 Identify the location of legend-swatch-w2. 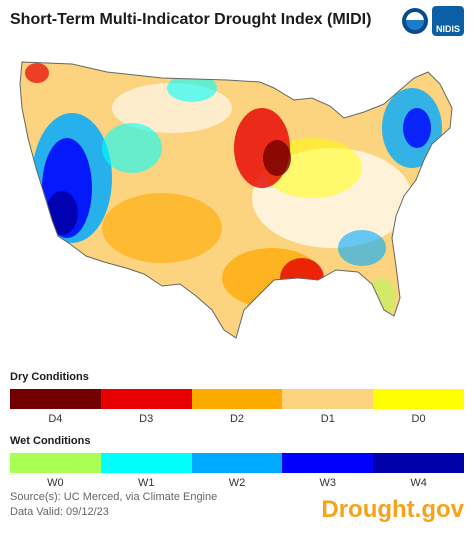
(237, 463).